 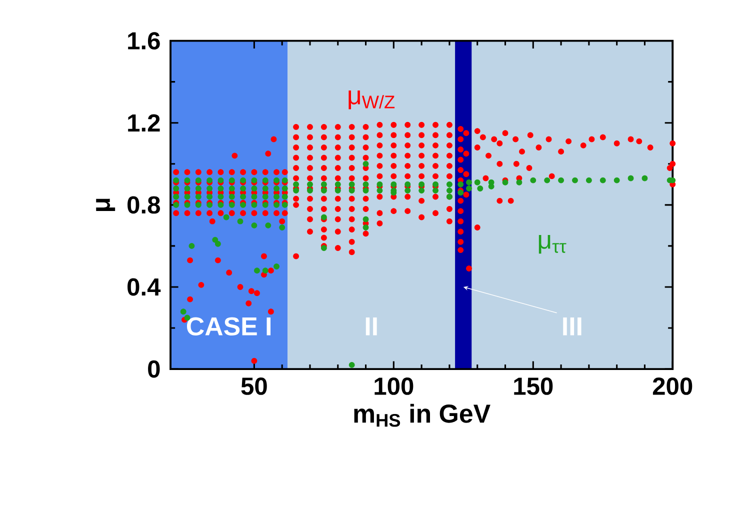 I want to click on y-tick-label: 1.2, so click(x=144, y=123).